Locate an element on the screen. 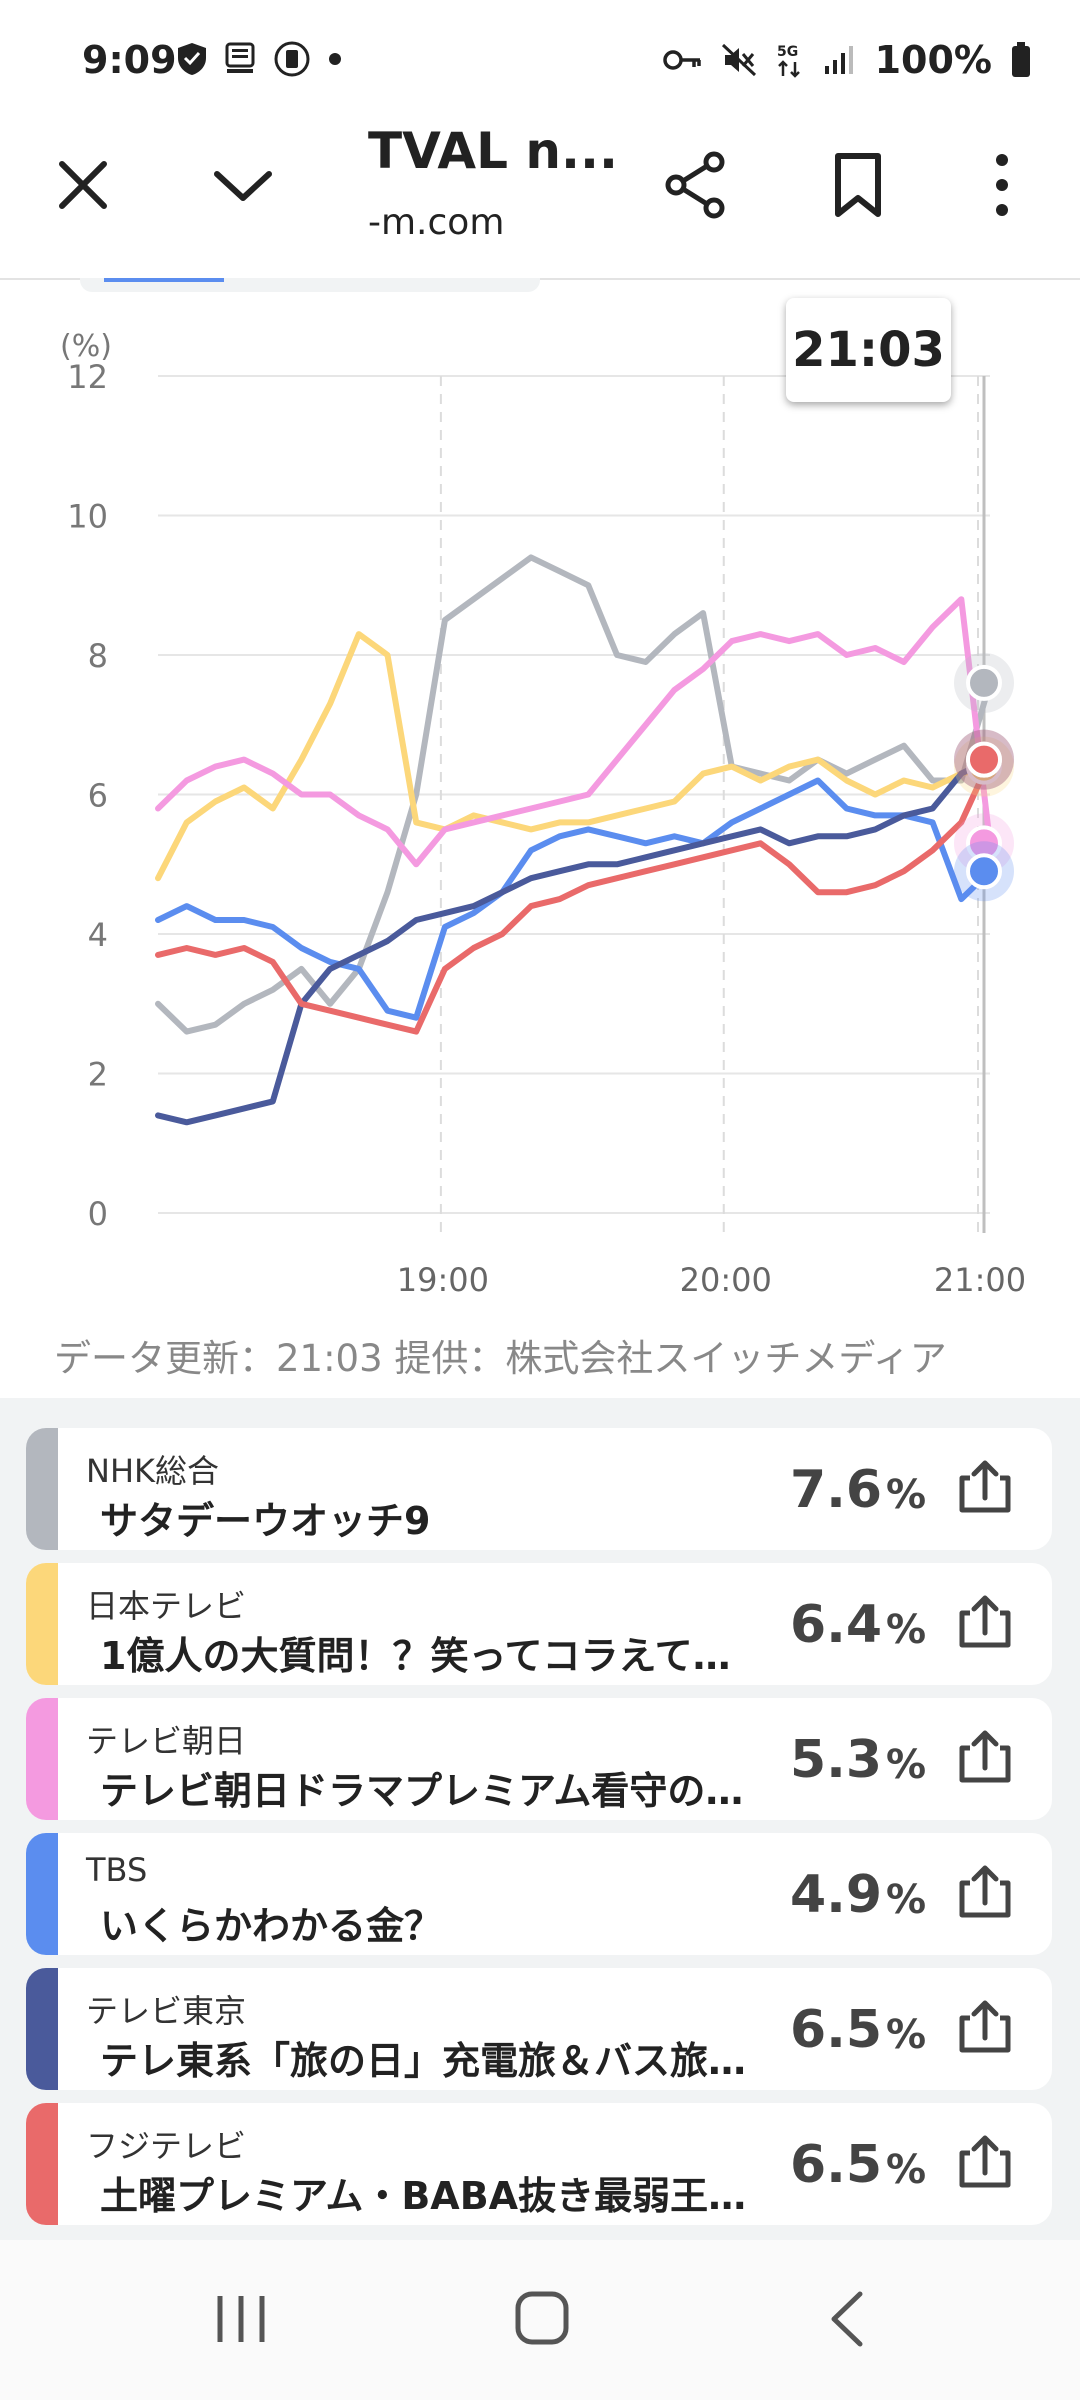 This screenshot has height=2400, width=1080. y-axis-unit-label: (%) is located at coordinates (86, 346).